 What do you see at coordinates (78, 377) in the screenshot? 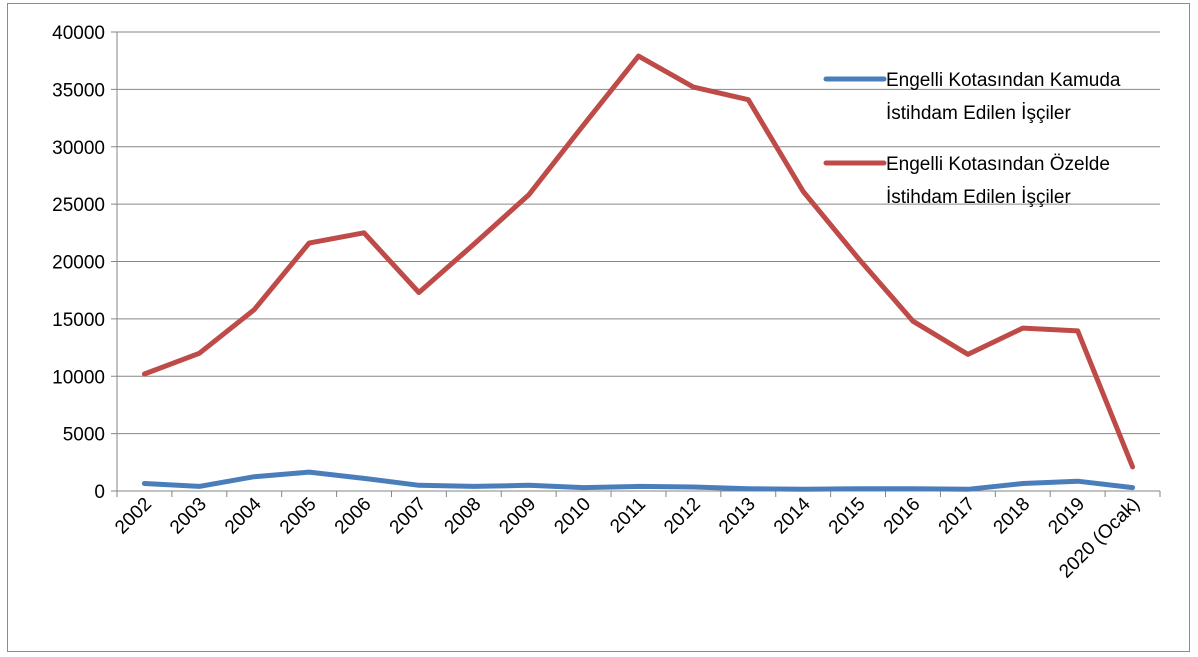
I see `y-tick-label: 10000` at bounding box center [78, 377].